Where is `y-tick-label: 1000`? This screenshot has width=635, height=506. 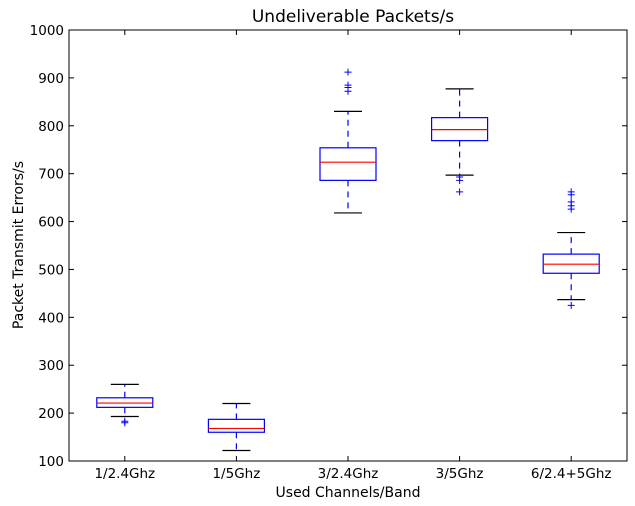
y-tick-label: 1000 is located at coordinates (47, 31).